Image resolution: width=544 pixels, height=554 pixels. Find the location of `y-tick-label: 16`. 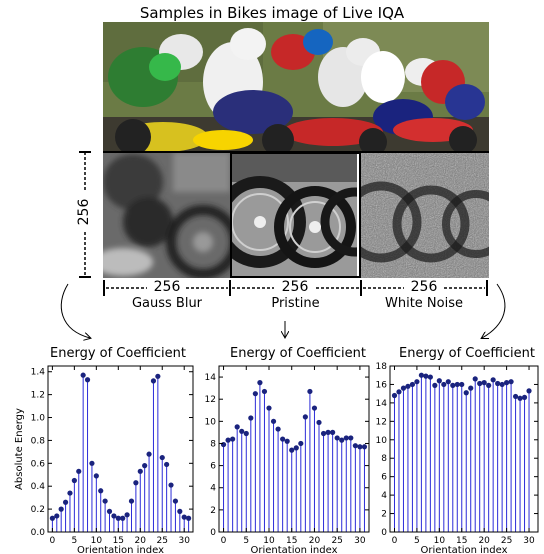

y-tick-label: 16 is located at coordinates (382, 385).